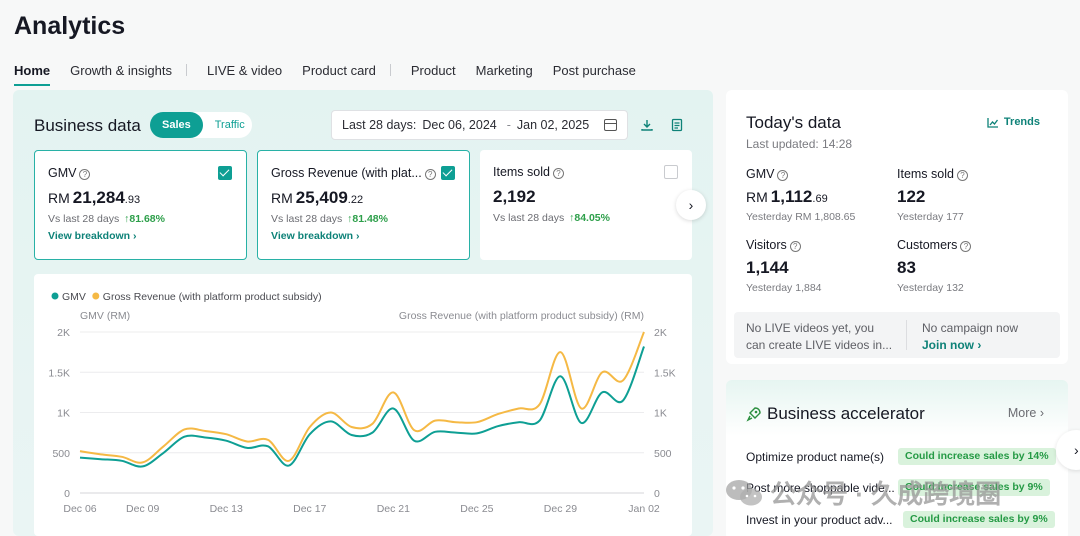  Describe the element at coordinates (799, 144) in the screenshot. I see `last-updated: Last updated: 14:28` at that location.